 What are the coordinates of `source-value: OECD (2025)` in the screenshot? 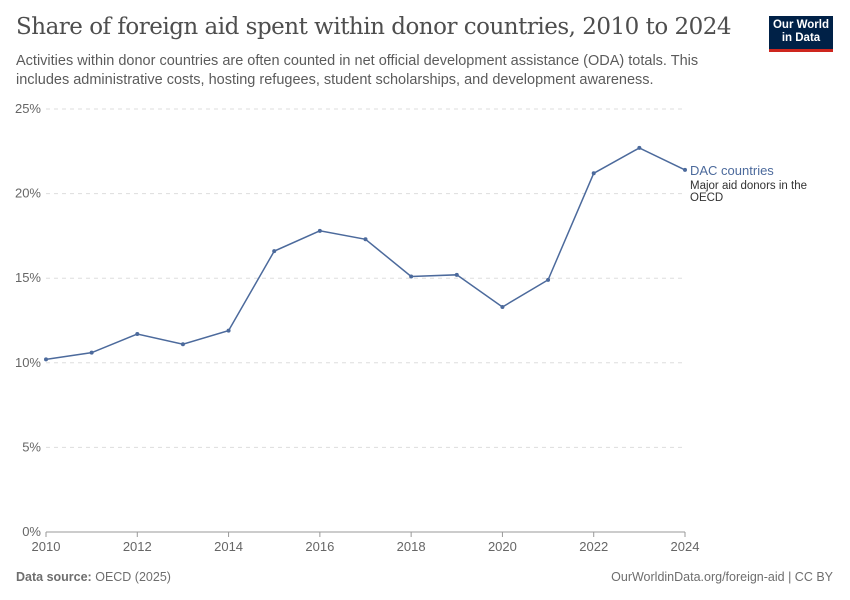 It's located at (133, 577).